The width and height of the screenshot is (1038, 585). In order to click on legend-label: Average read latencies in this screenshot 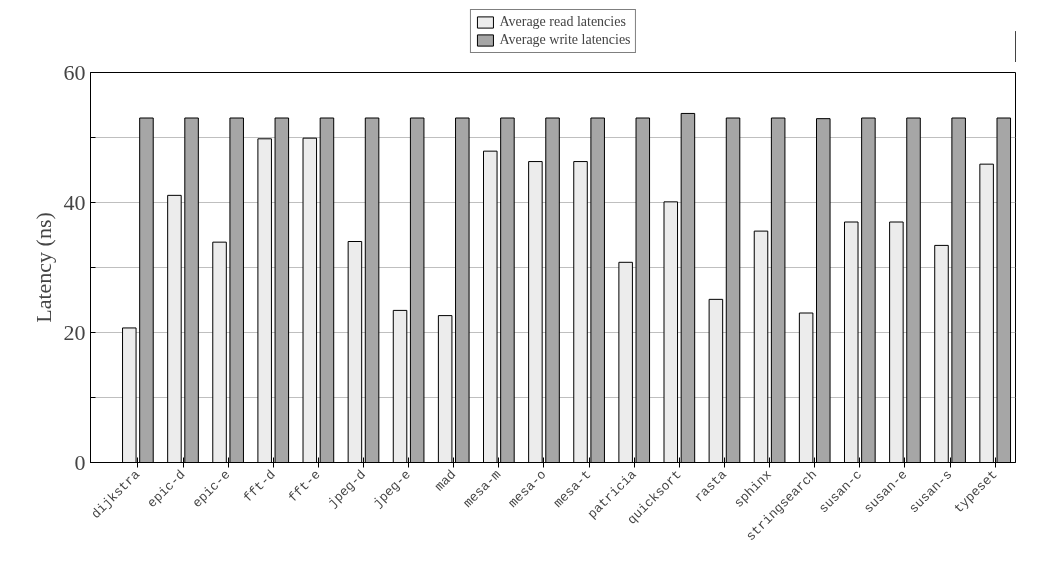, I will do `click(562, 22)`.